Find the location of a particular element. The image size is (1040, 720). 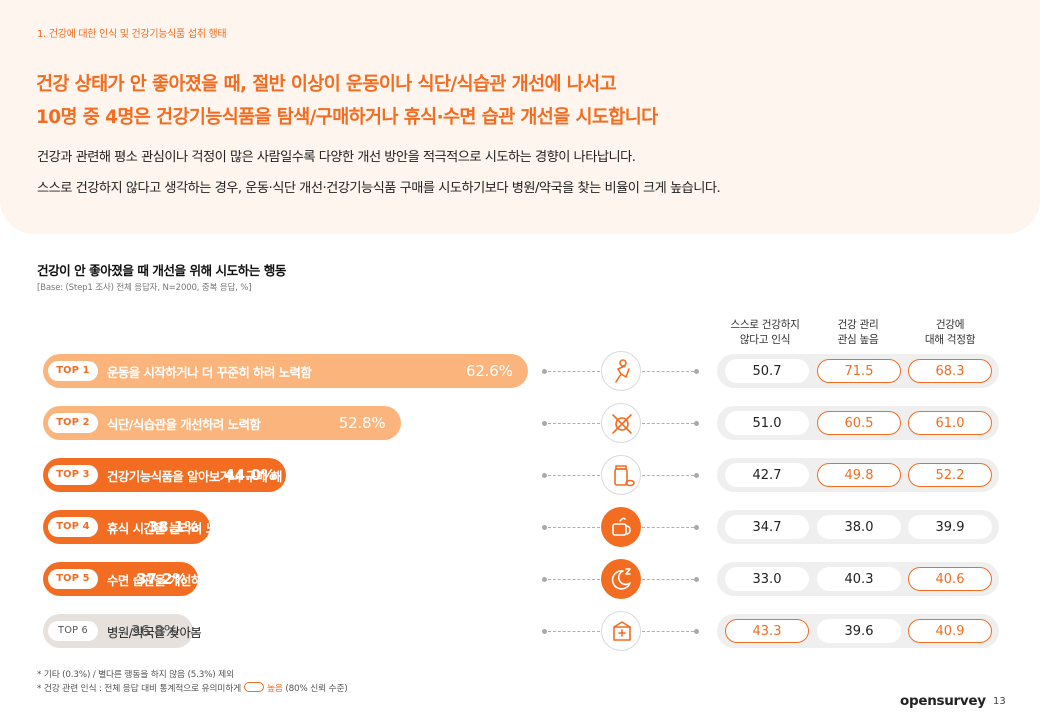

segment-value: 60.5 is located at coordinates (859, 423).